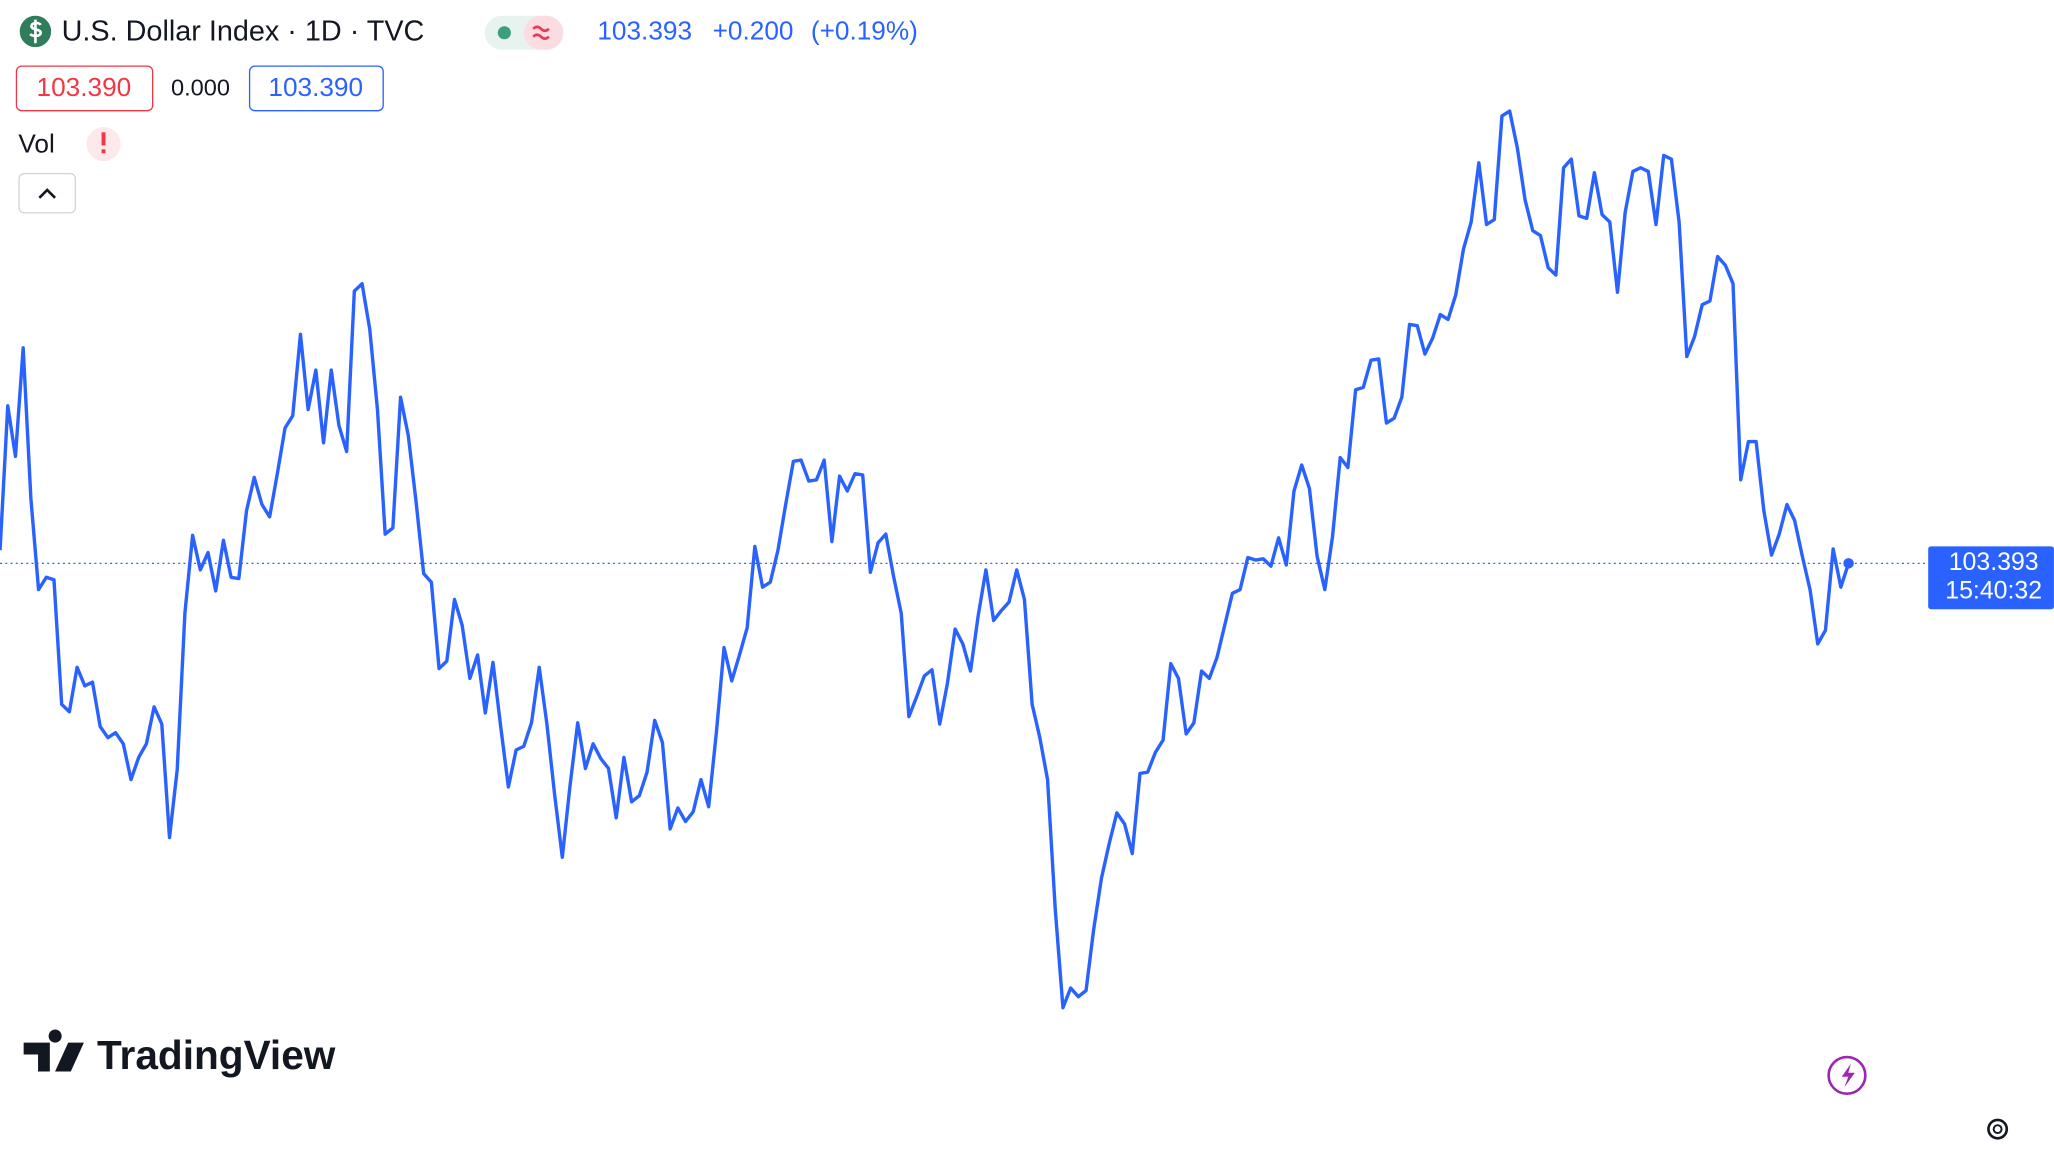  Describe the element at coordinates (103, 139) in the screenshot. I see `warning-glyph` at that location.